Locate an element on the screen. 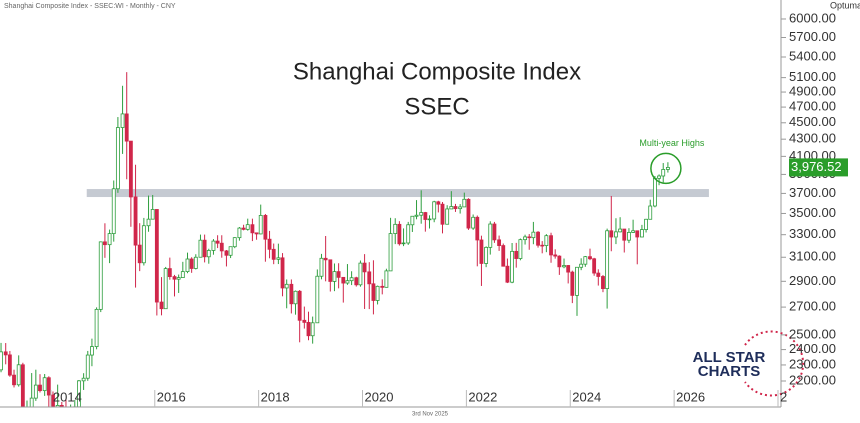  y-tick-label: 4700.00 is located at coordinates (812, 106).